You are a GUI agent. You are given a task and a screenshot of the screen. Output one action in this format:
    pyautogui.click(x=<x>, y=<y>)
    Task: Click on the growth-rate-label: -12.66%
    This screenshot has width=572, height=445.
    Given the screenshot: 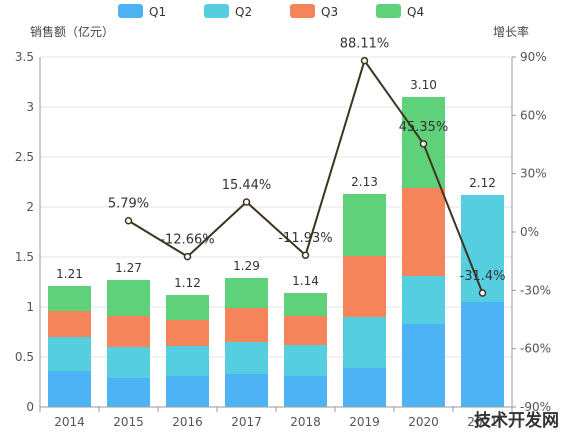 What is the action you would take?
    pyautogui.click(x=187, y=240)
    